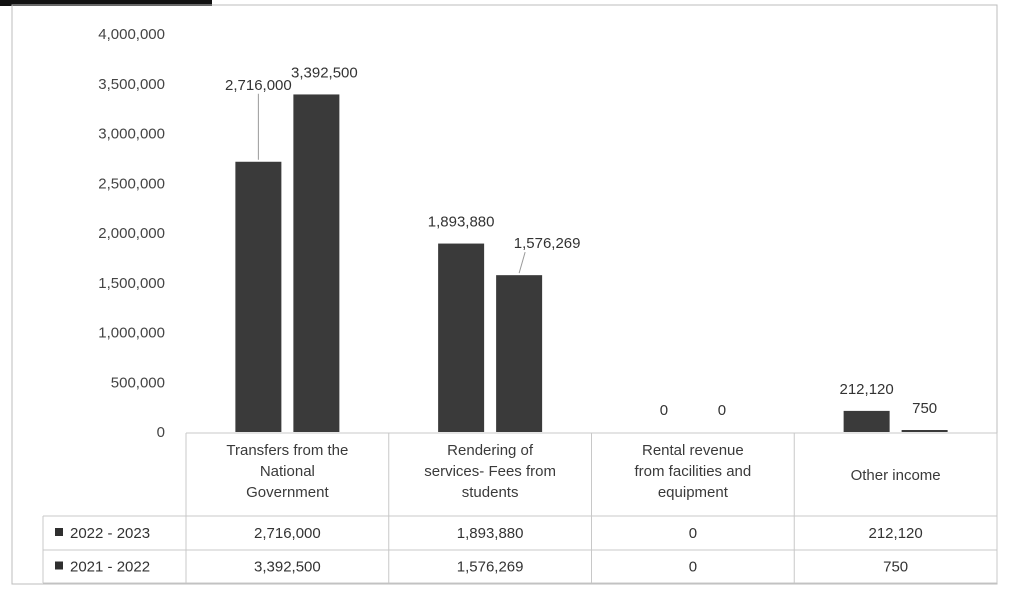 The width and height of the screenshot is (1011, 591). Describe the element at coordinates (867, 389) in the screenshot. I see `data-label: 212,120` at that location.